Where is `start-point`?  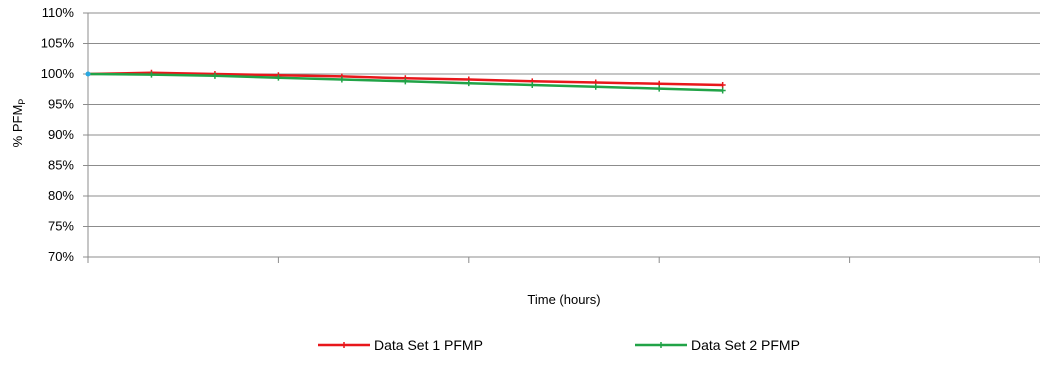 start-point is located at coordinates (88, 74).